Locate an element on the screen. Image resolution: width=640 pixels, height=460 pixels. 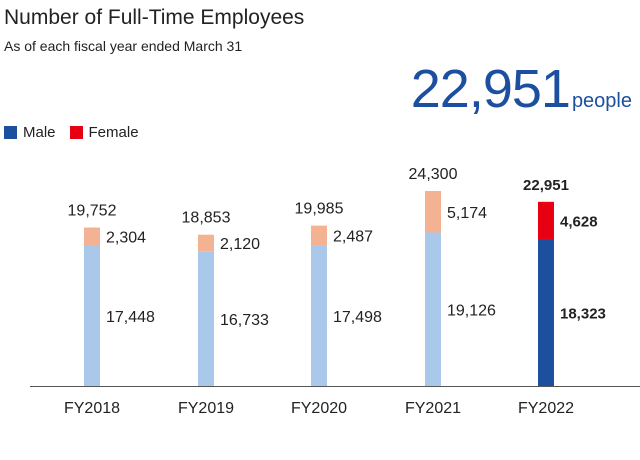
bar-female-FY2019 is located at coordinates (206, 243).